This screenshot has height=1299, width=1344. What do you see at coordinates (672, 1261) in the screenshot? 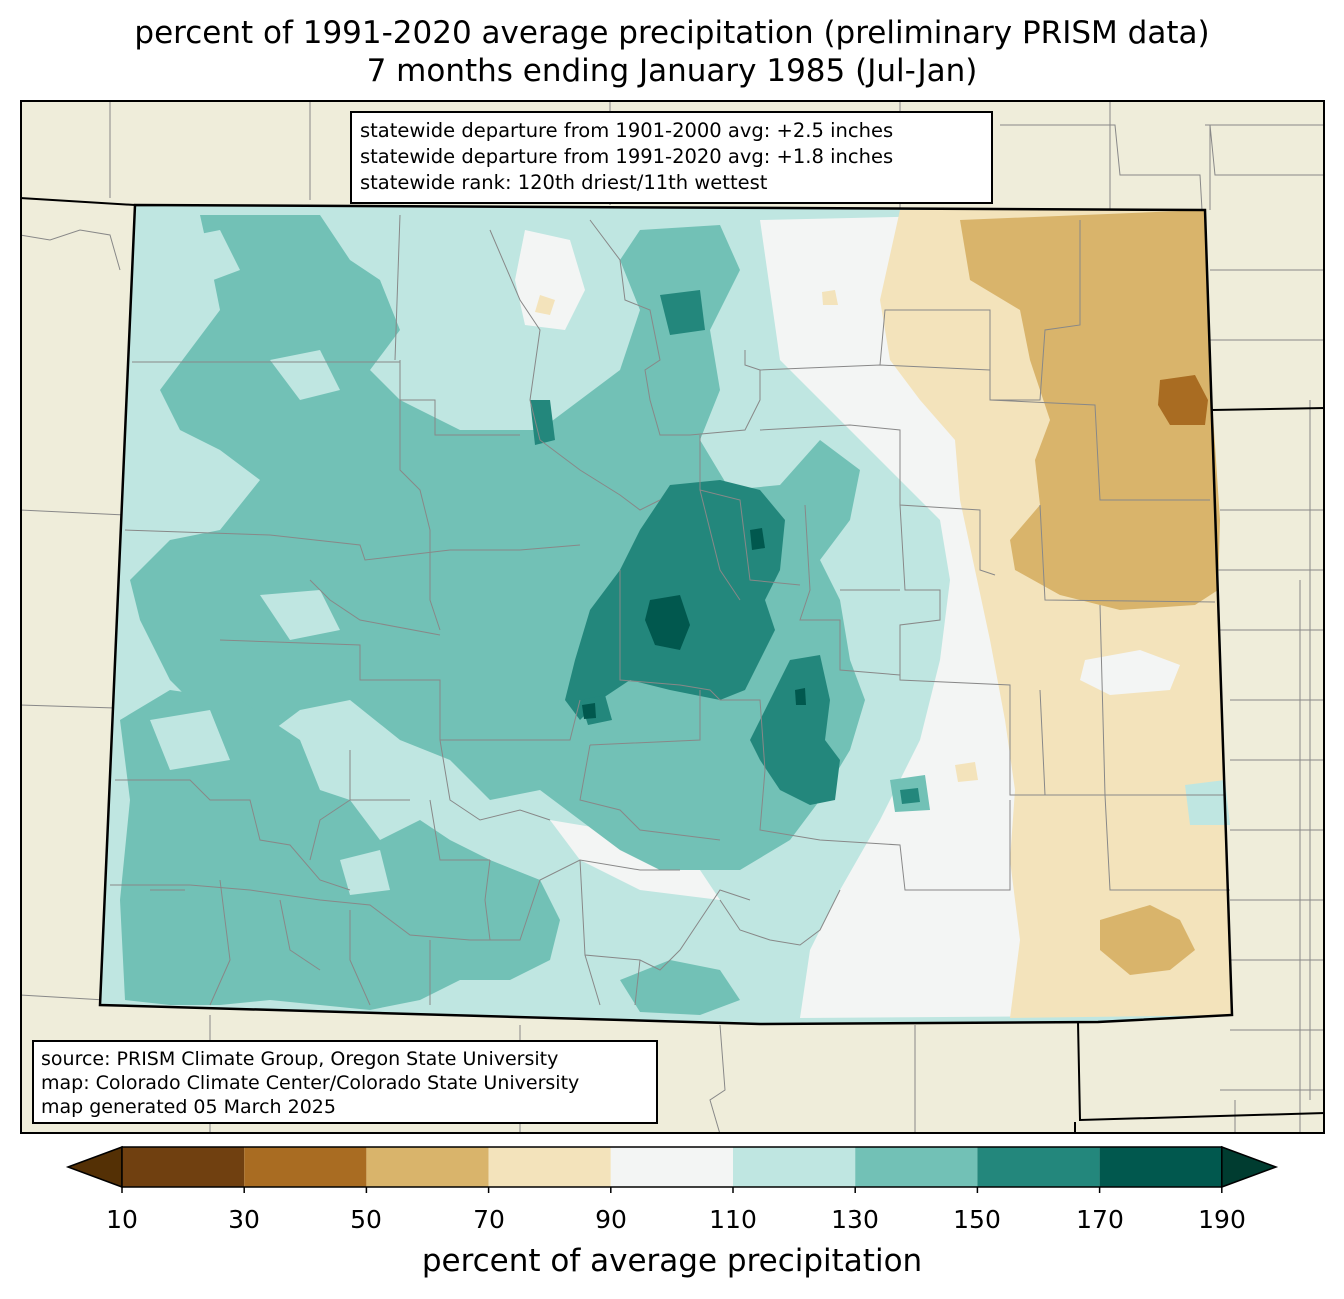
I see `colorbar-label: percent of average precipitation` at bounding box center [672, 1261].